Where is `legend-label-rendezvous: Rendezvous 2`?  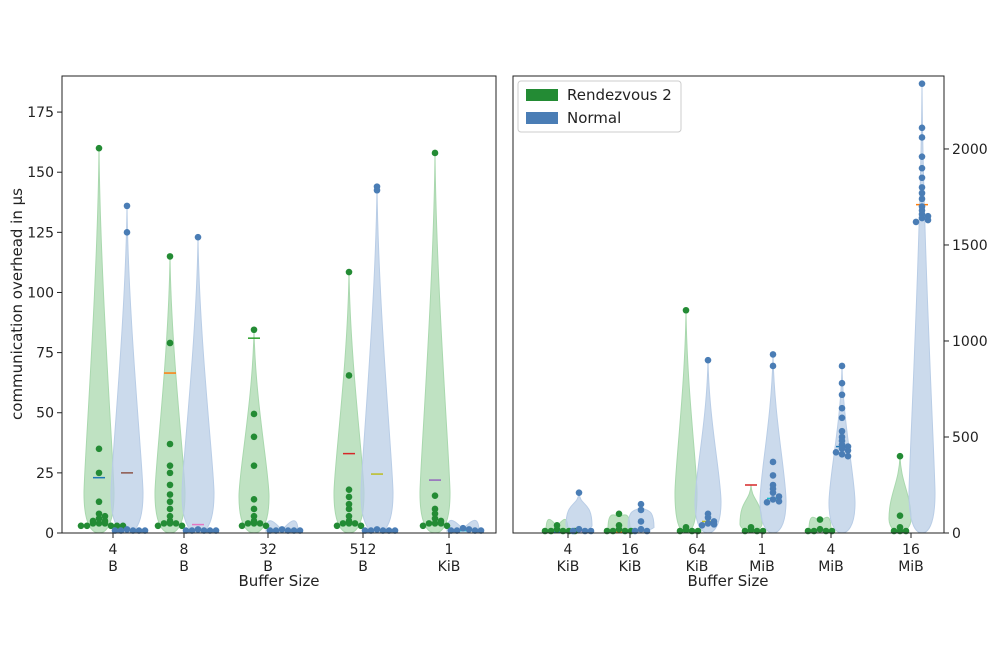 legend-label-rendezvous: Rendezvous 2 is located at coordinates (619, 95).